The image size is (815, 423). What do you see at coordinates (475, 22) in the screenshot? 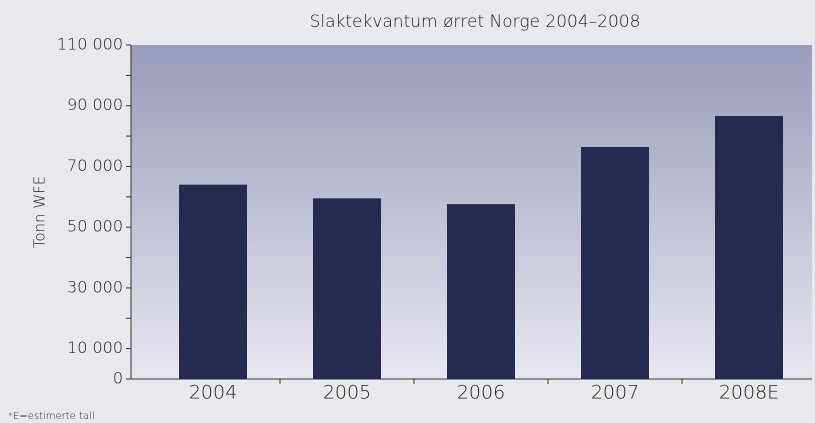
I see `chart-title: Slaktekvantum ørret Norge 2004–2008` at bounding box center [475, 22].